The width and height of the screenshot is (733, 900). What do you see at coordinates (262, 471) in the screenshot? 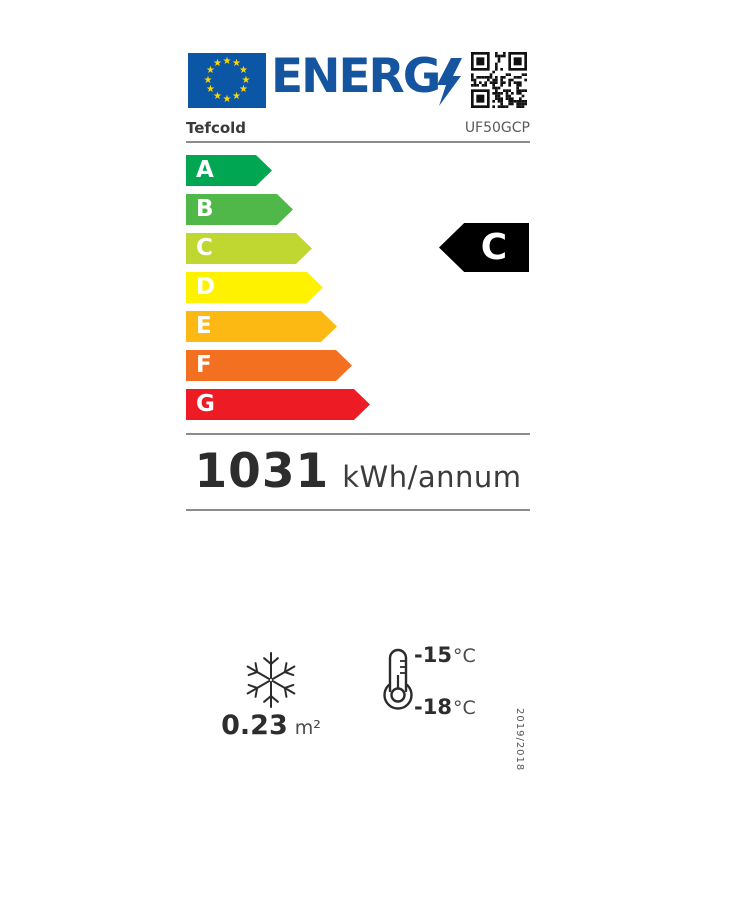
I see `consumption-value: 1031` at bounding box center [262, 471].